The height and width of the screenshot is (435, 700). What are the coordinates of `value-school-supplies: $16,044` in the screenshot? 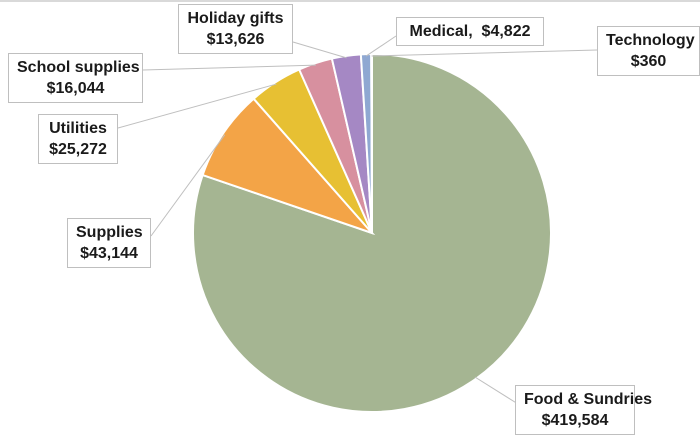 It's located at (75, 88).